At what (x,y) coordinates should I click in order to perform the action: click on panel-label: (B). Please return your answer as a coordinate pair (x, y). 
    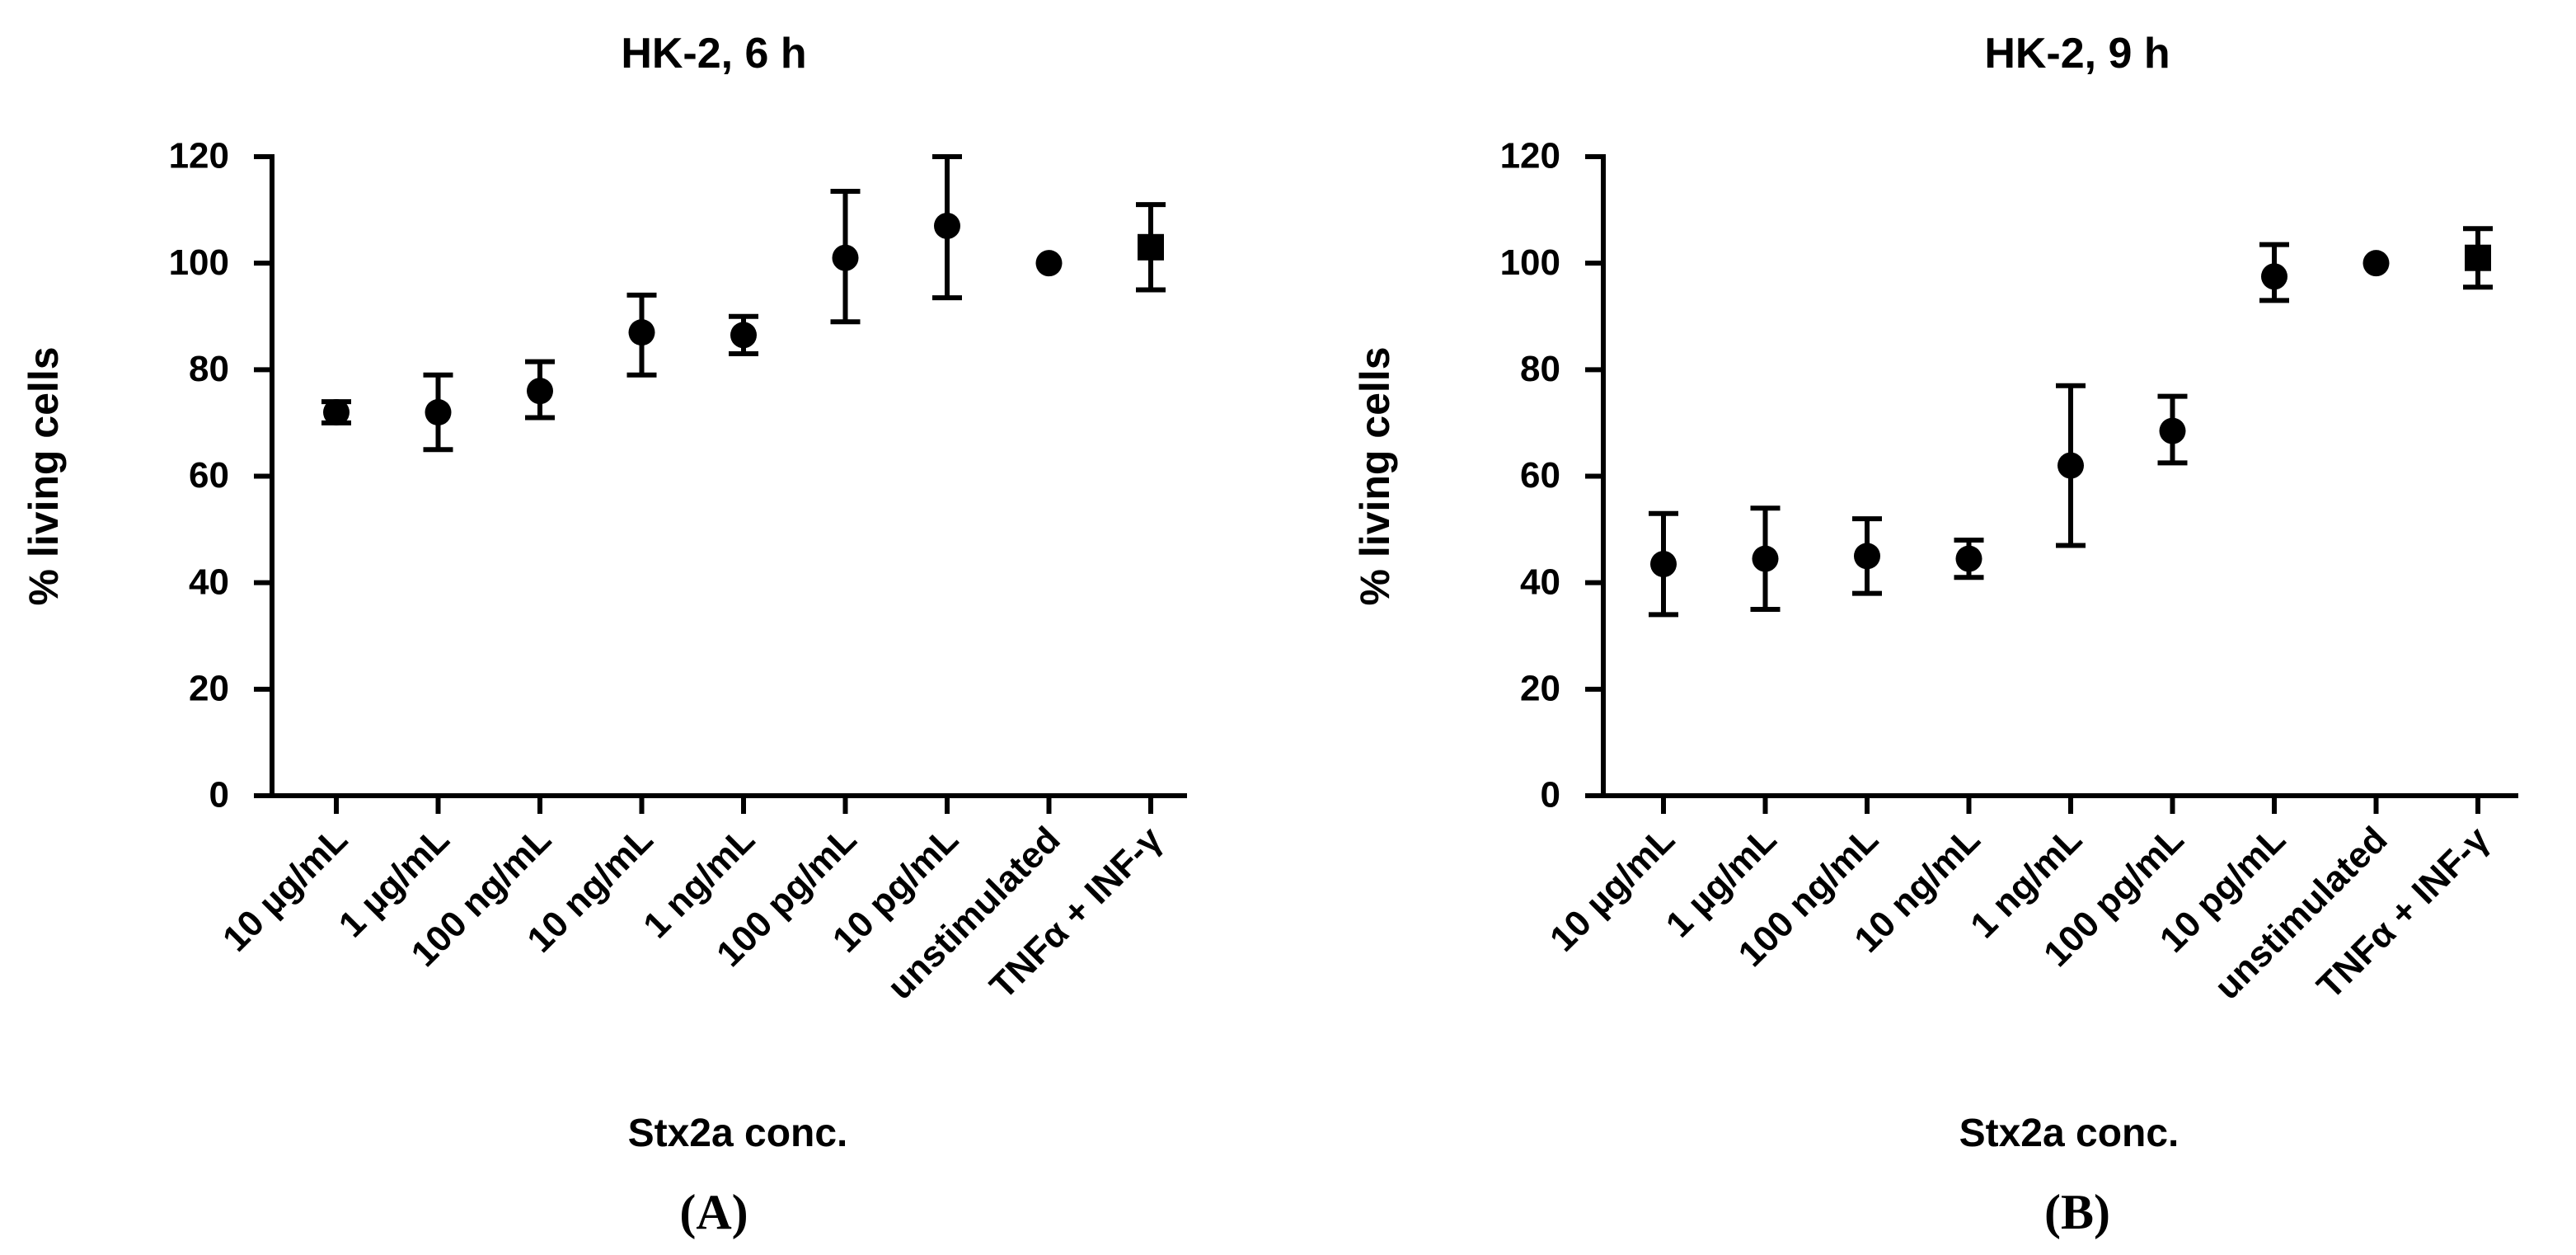
    Looking at the image, I should click on (2077, 1212).